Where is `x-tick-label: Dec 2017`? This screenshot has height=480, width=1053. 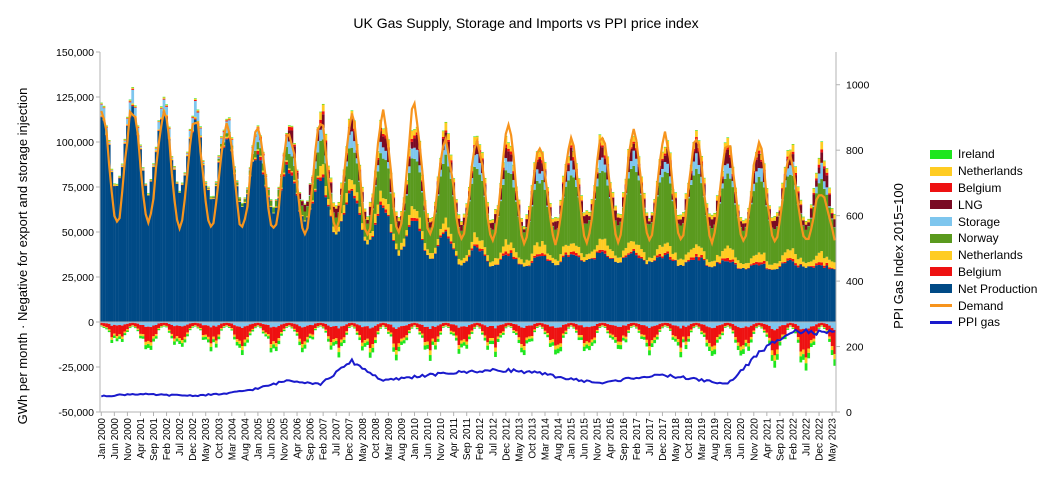
x-tick-label: Dec 2017 is located at coordinates (663, 439).